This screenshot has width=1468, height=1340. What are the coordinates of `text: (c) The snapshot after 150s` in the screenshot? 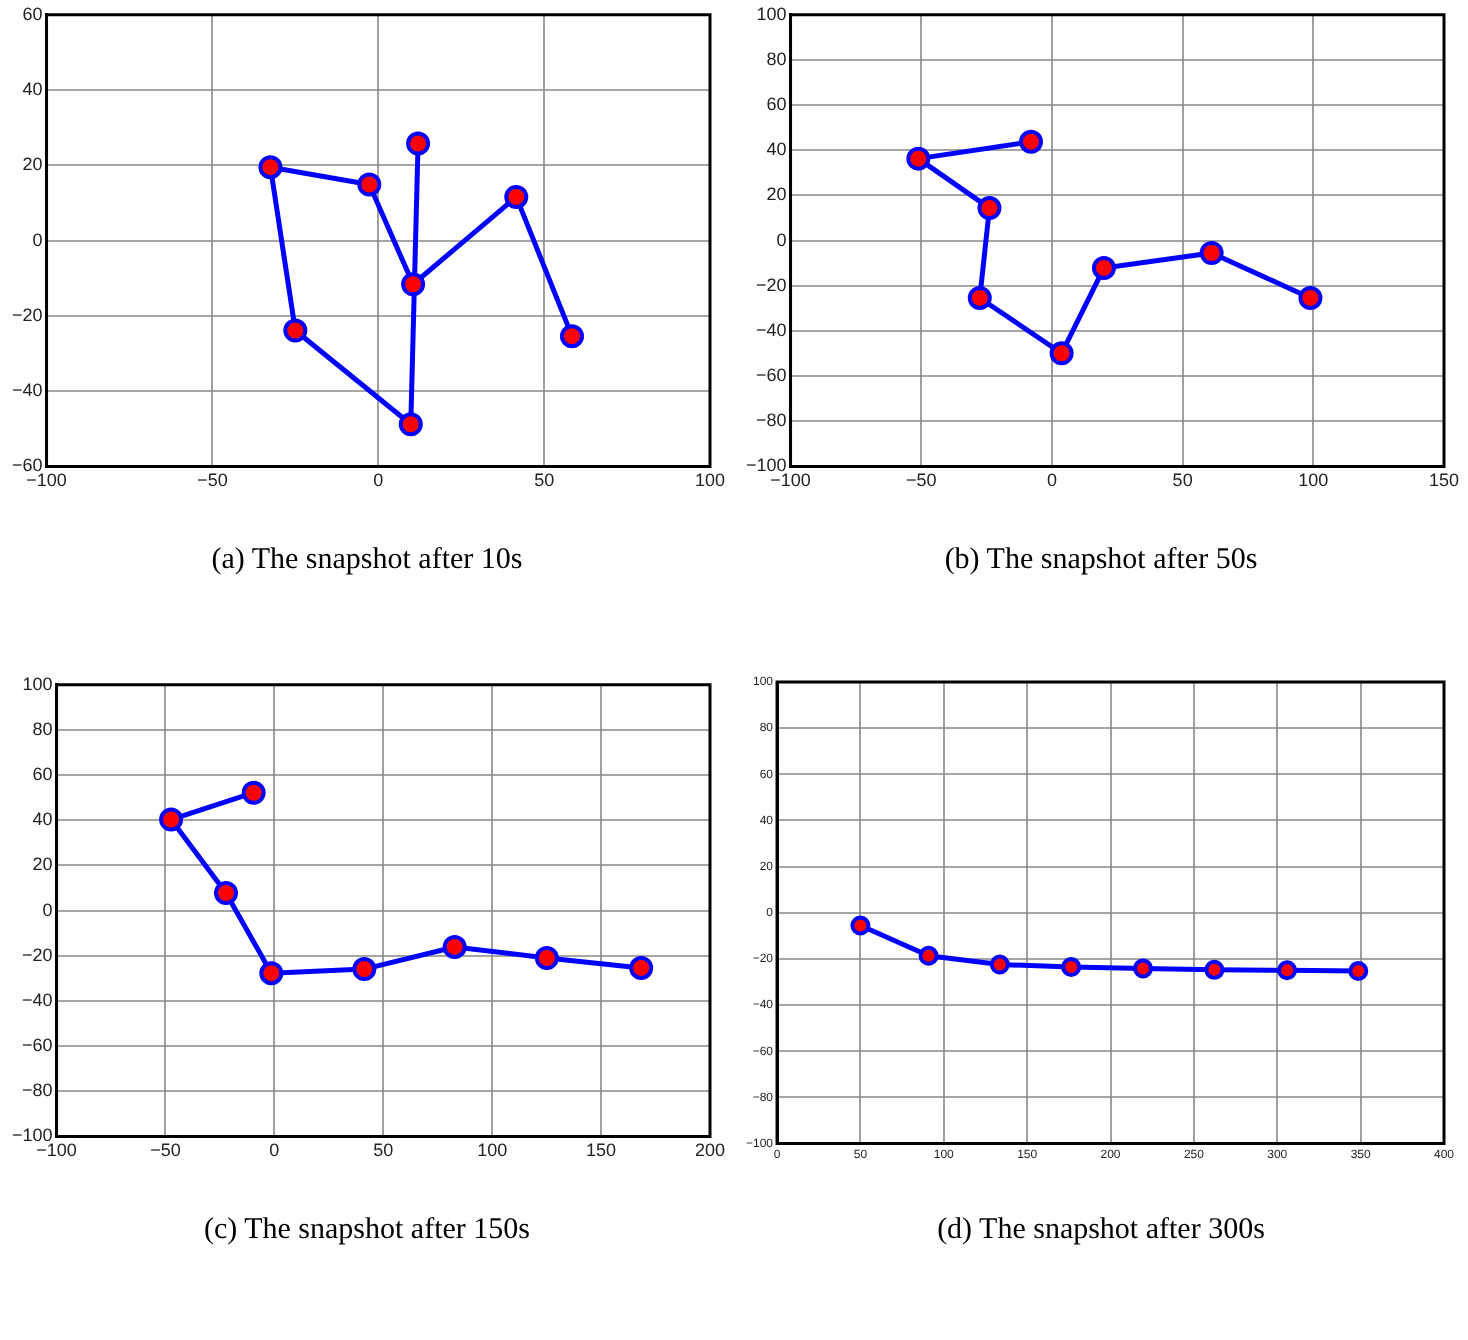 It's located at (366, 1231).